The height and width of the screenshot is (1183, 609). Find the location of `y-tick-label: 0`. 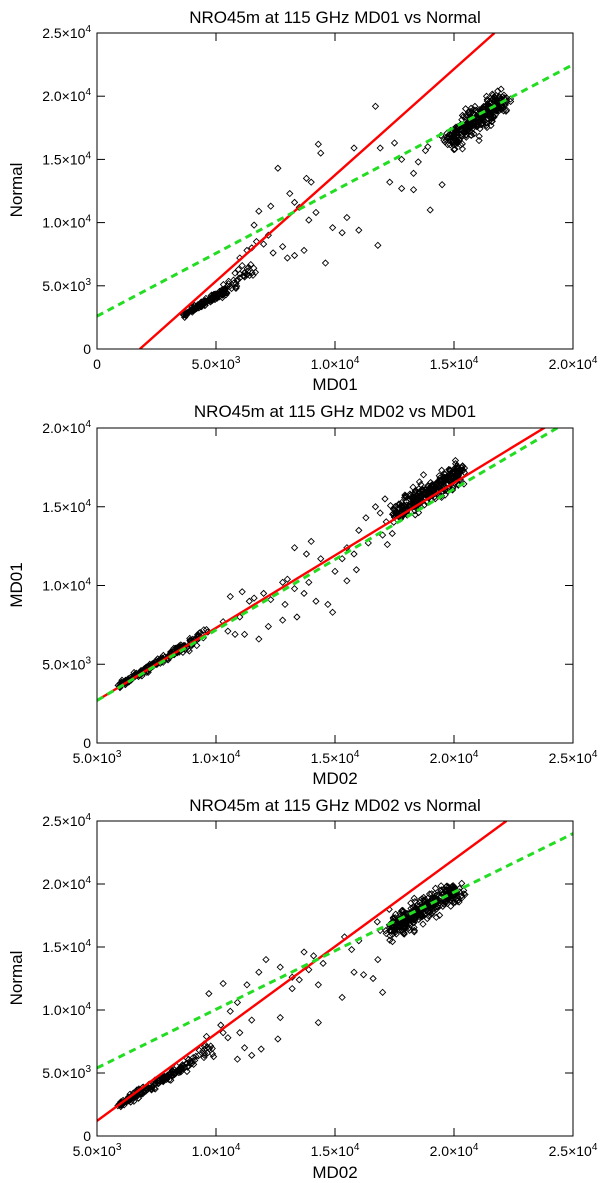

y-tick-label: 0 is located at coordinates (87, 349).